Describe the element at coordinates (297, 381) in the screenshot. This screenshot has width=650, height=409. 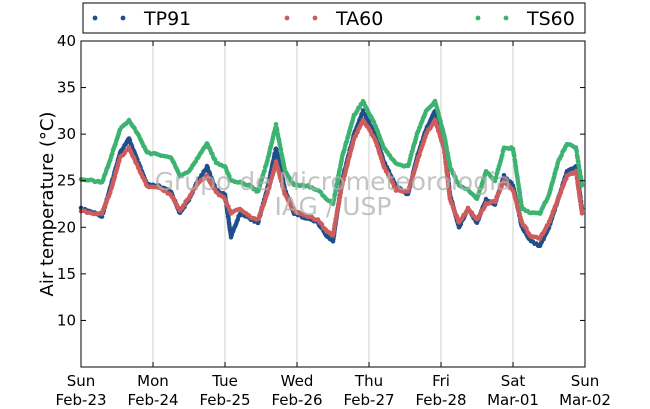
I see `x-tick-day-label: Wed` at that location.